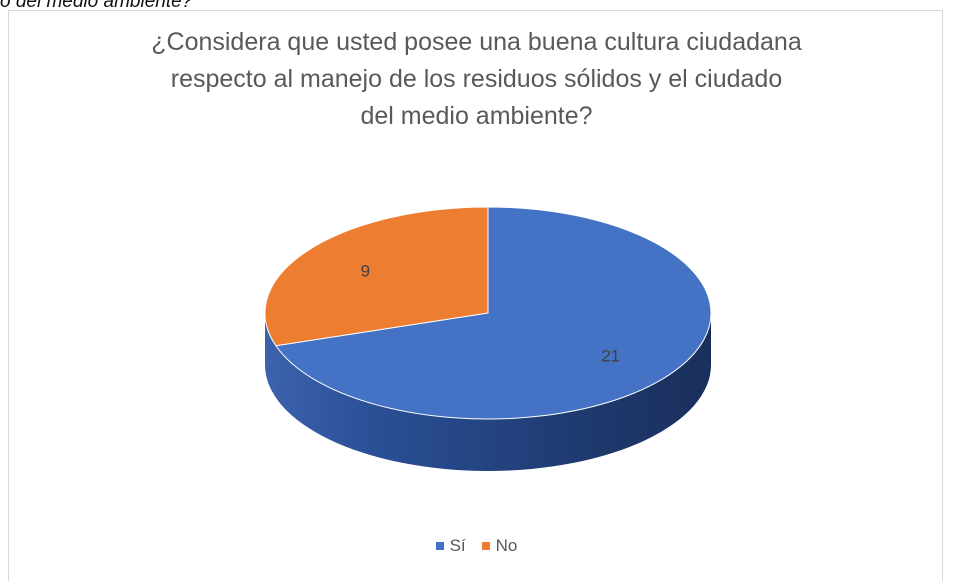 Image resolution: width=953 pixels, height=581 pixels. I want to click on pie-side-wall-si, so click(488, 392).